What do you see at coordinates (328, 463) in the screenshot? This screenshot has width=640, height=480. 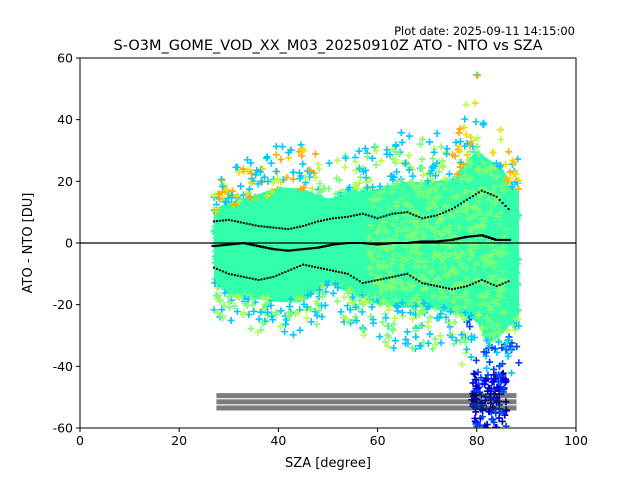 I see `x-axis-label: SZA [degree]` at bounding box center [328, 463].